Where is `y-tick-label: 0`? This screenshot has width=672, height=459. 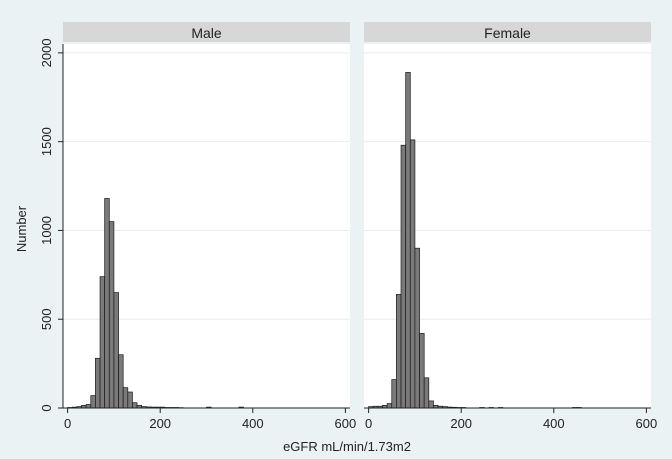 y-tick-label: 0 is located at coordinates (46, 407).